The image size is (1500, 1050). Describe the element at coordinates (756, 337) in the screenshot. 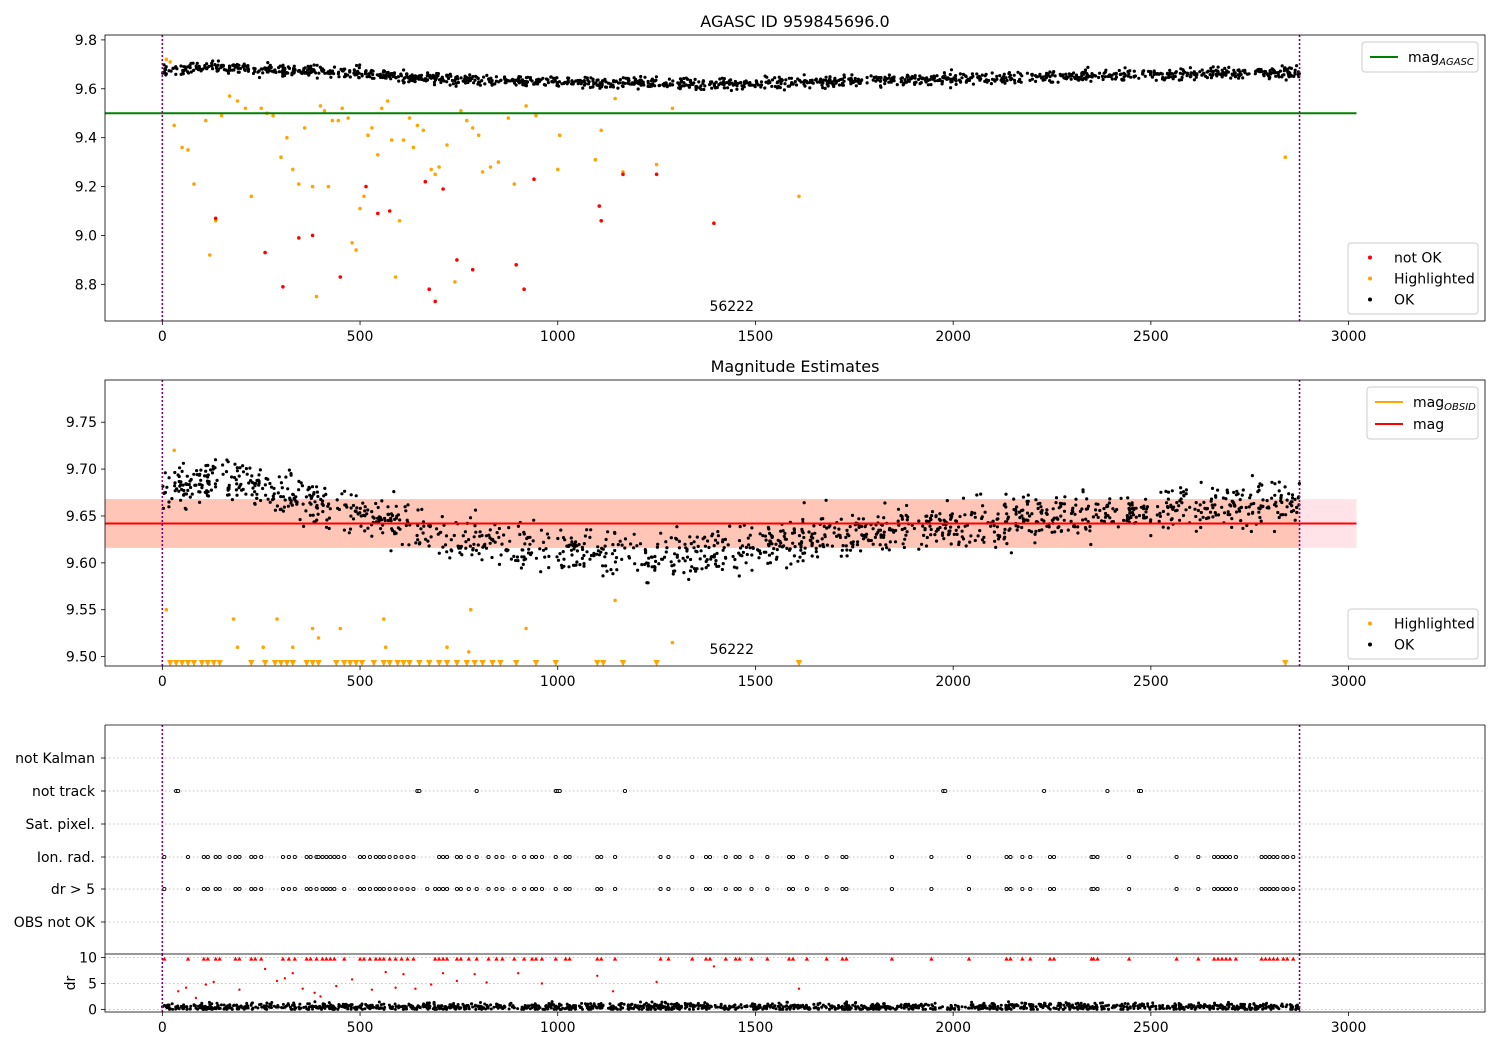

I see `x-tick-label: 1500` at that location.